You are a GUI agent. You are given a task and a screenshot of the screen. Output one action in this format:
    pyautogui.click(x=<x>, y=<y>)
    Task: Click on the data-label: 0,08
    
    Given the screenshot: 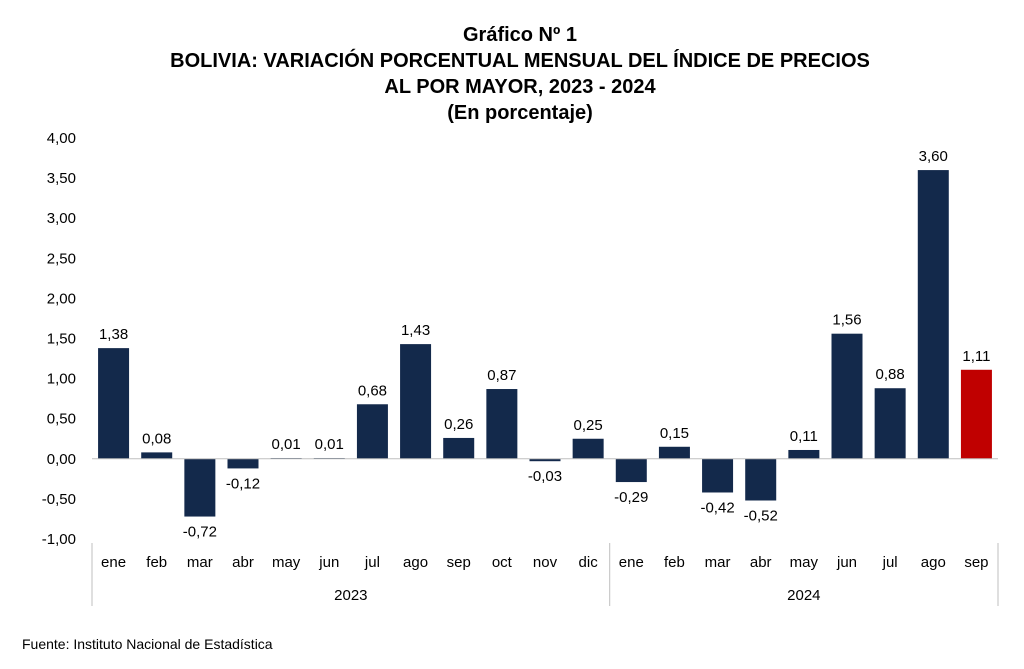 What is the action you would take?
    pyautogui.click(x=156, y=438)
    